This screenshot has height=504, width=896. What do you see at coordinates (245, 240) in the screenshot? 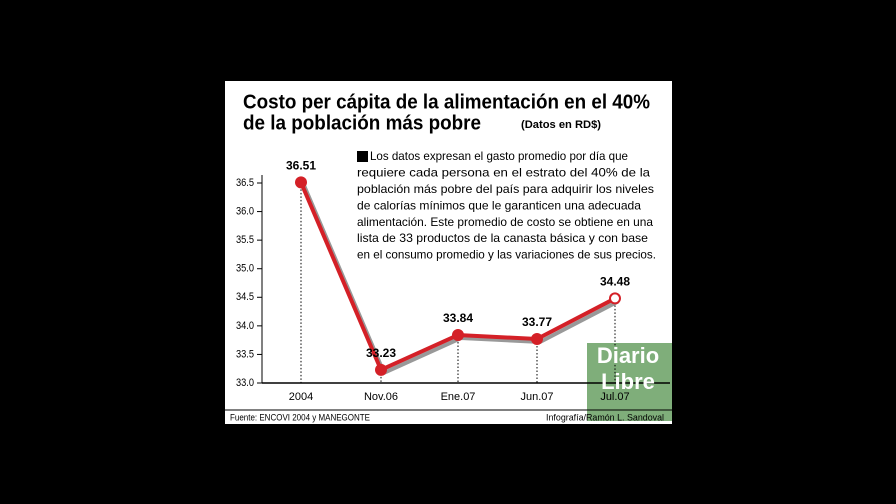
I see `y-tick-label: 35.5` at bounding box center [245, 240].